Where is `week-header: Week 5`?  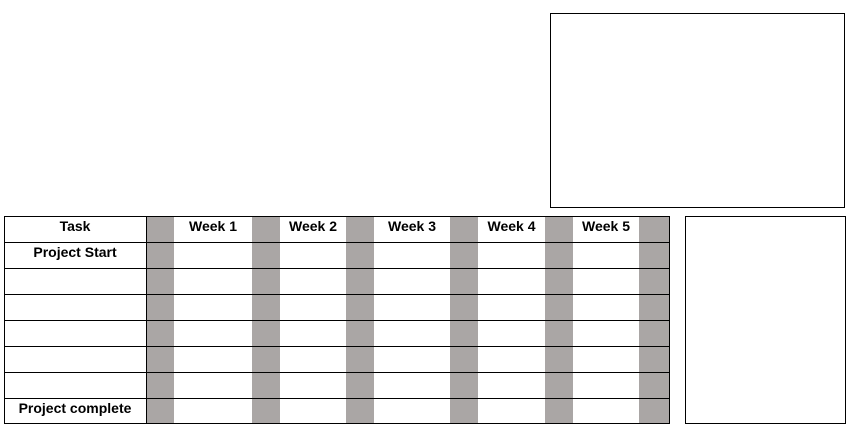 week-header: Week 5 is located at coordinates (606, 226).